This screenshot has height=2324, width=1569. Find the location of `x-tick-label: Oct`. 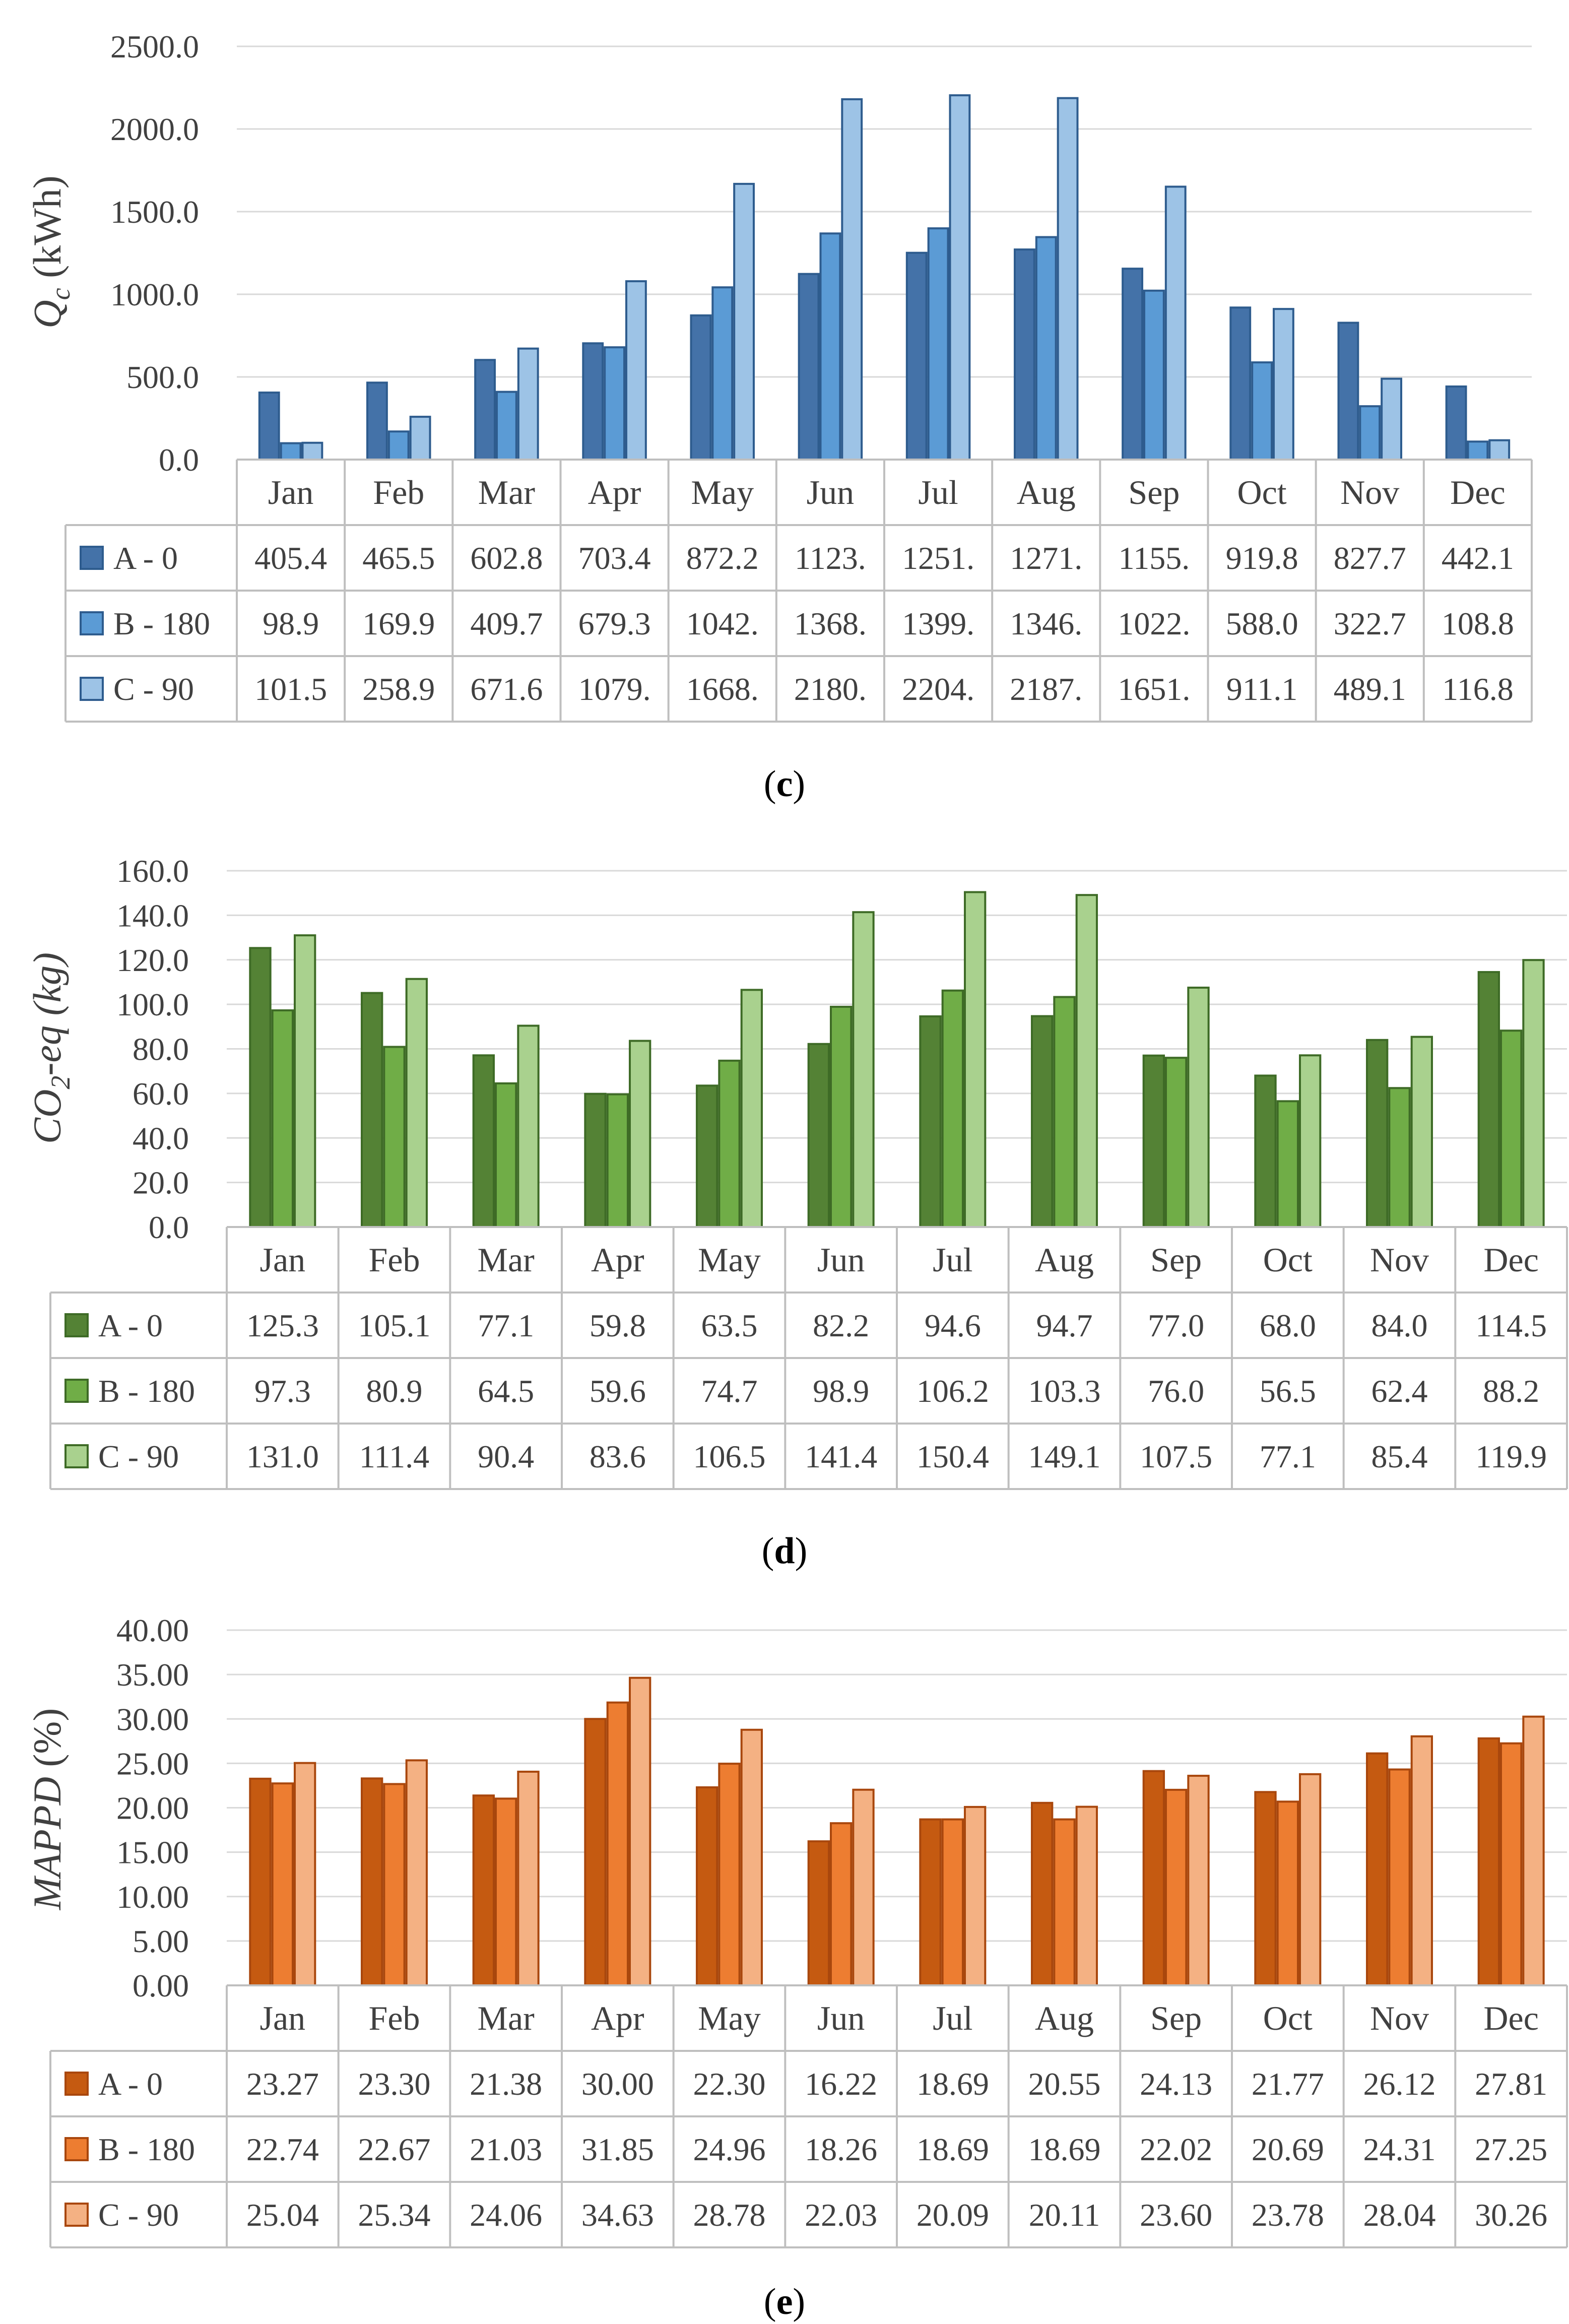

x-tick-label: Oct is located at coordinates (1288, 1260).